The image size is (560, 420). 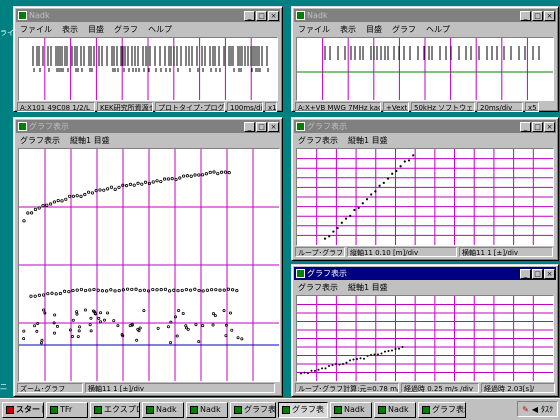 I want to click on taskbar-button: TFr, so click(x=67, y=409).